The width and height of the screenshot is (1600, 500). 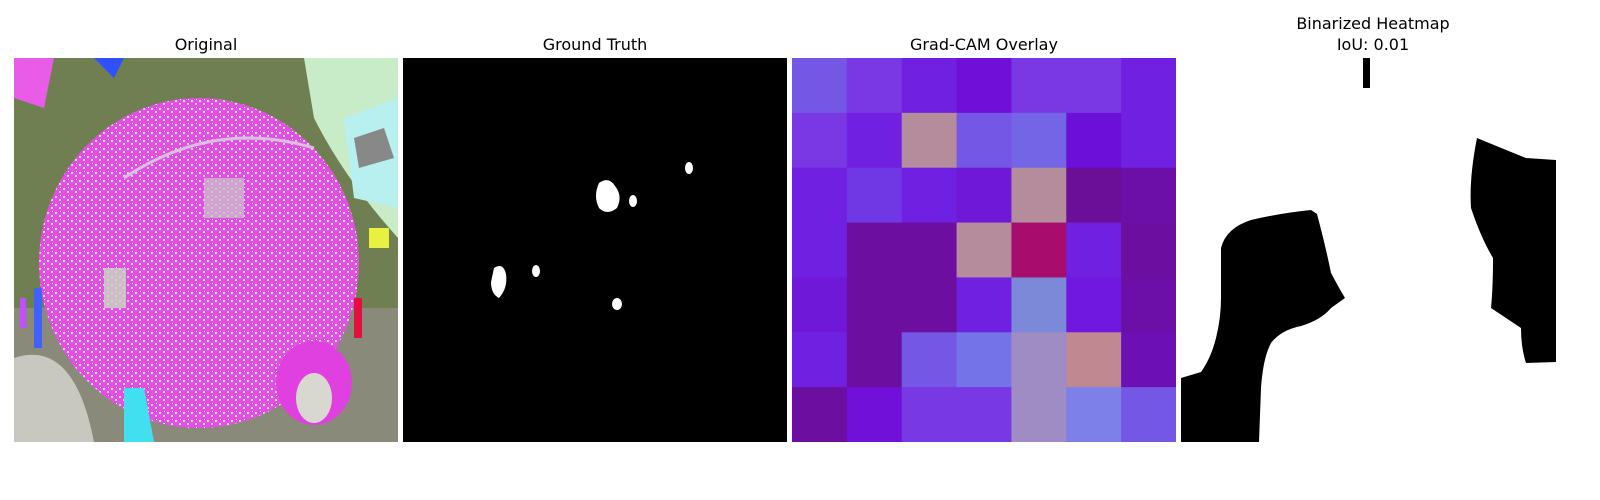 I want to click on binarized-title-block: Binarized Heatmap IoU: 0.01, so click(x=1373, y=34).